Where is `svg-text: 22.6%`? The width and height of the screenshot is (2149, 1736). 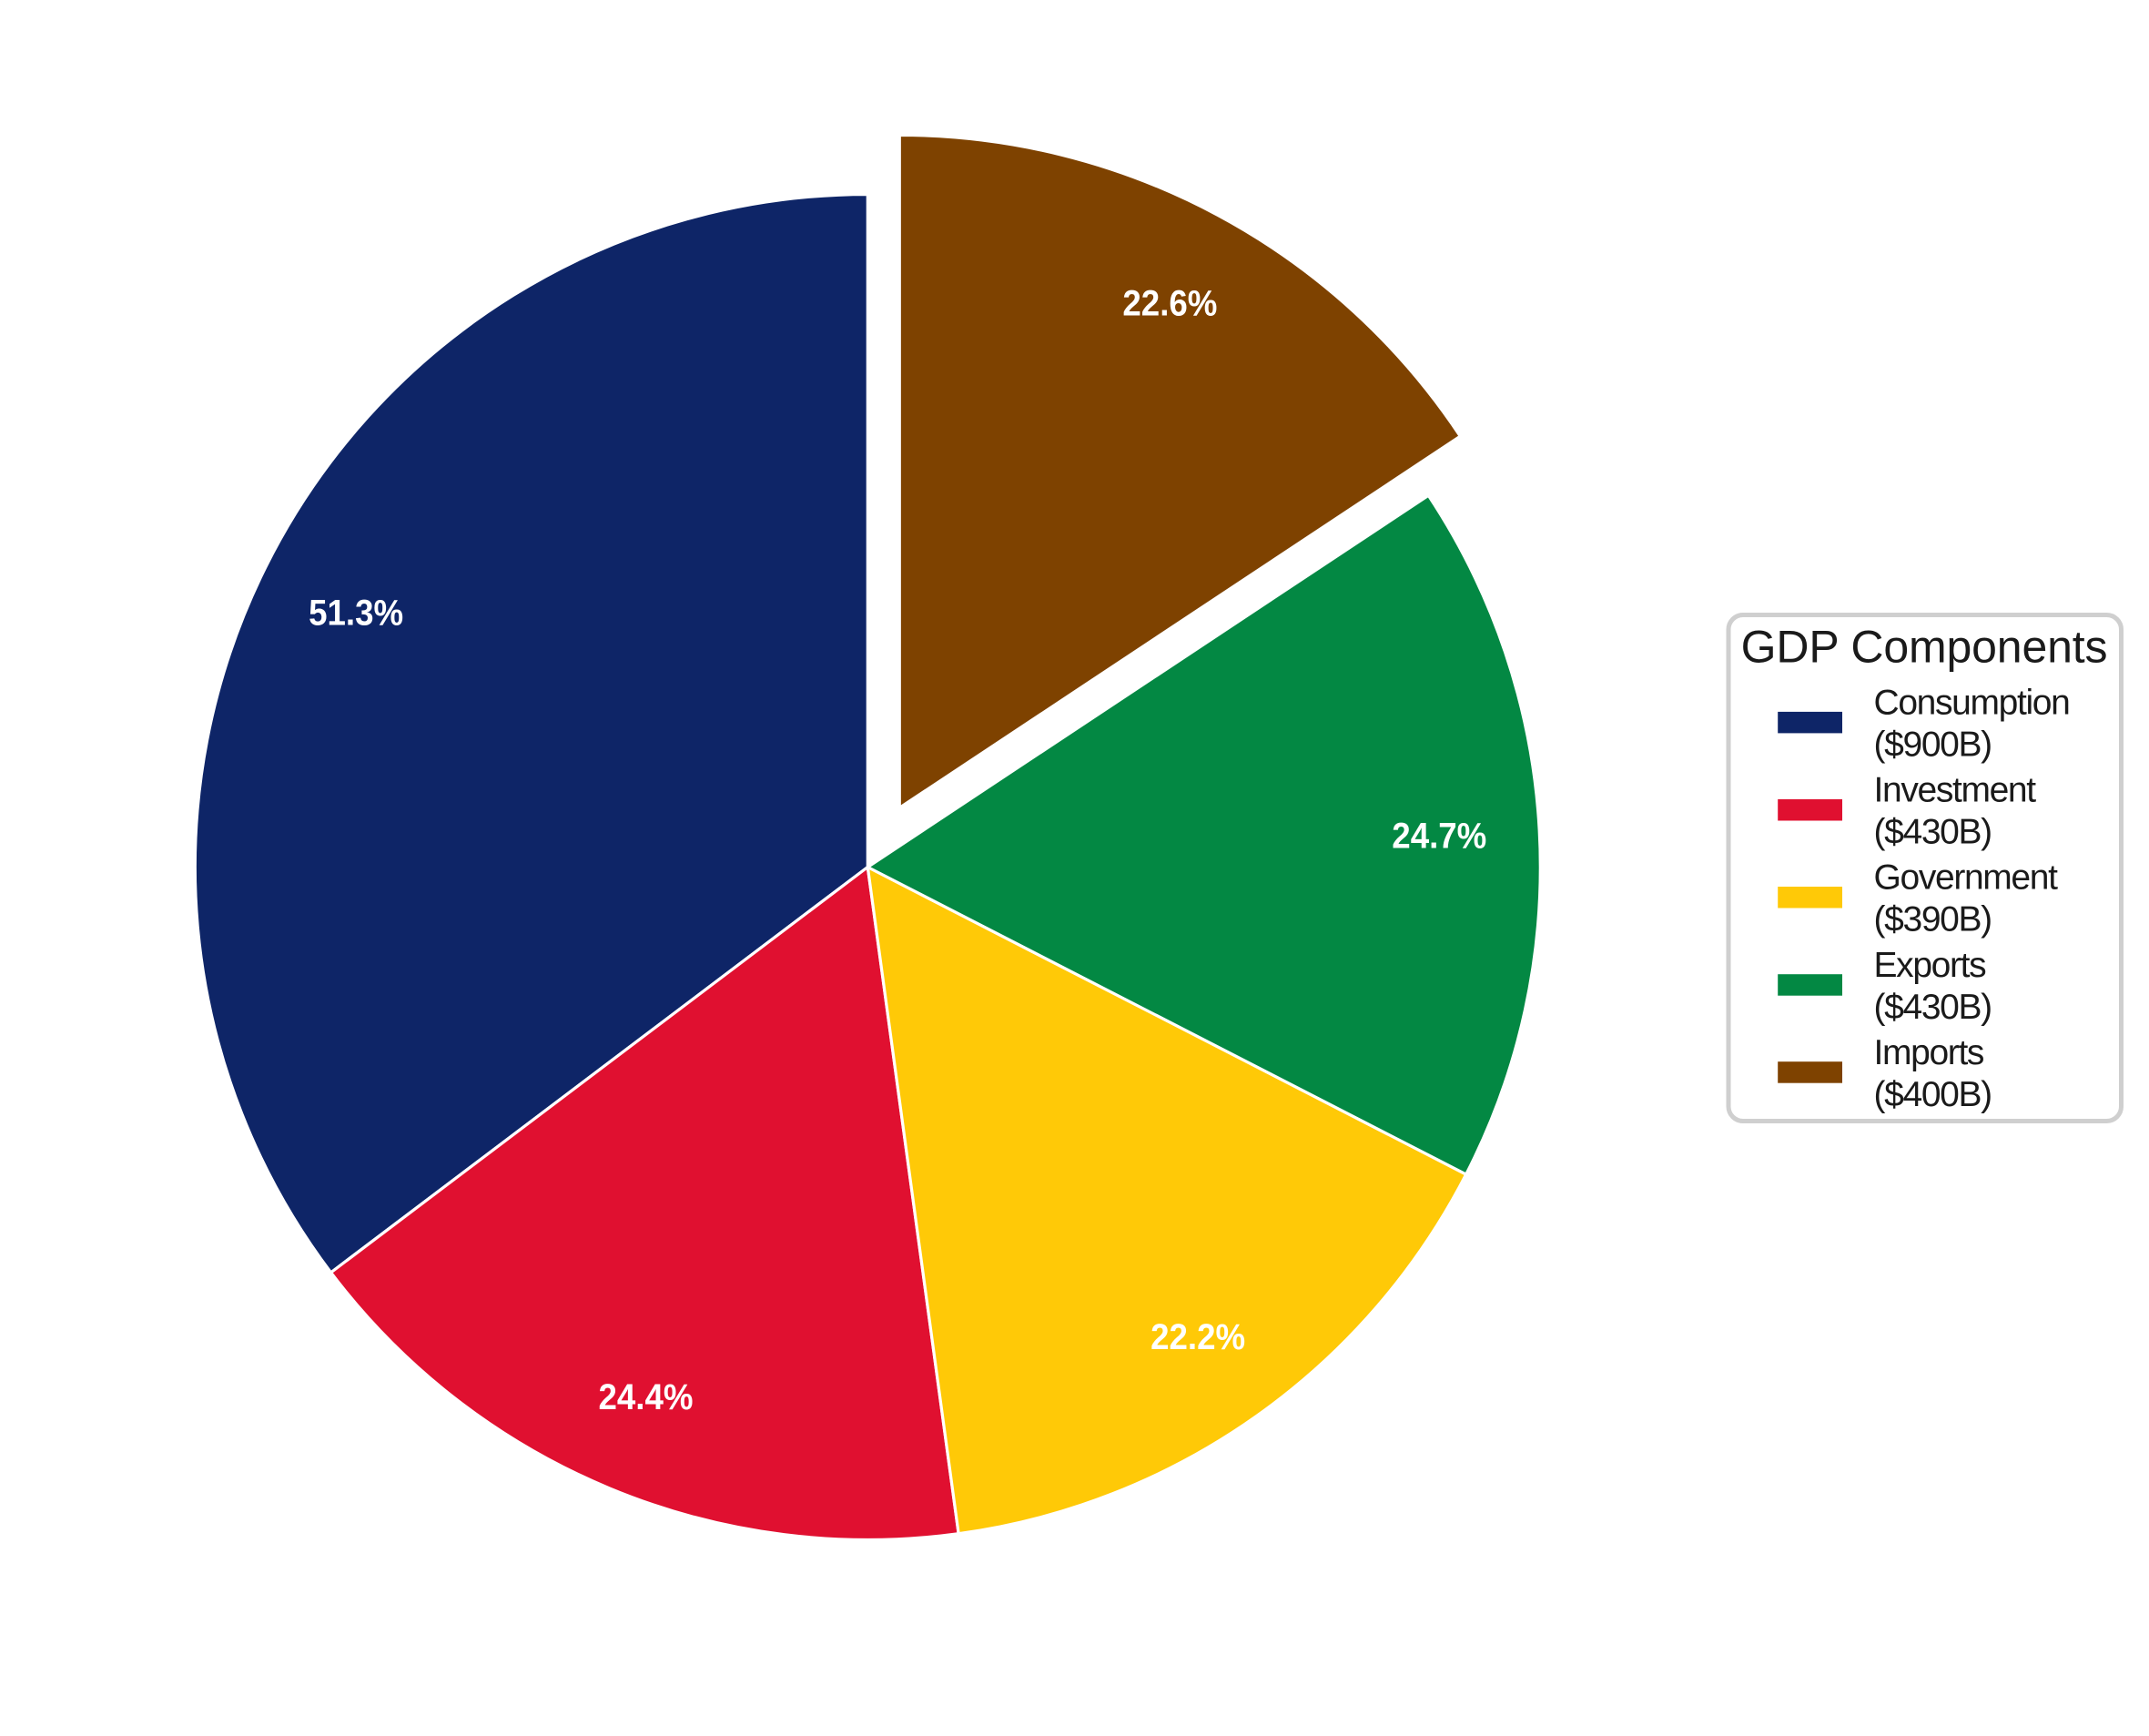
svg-text: 22.6% is located at coordinates (1170, 303).